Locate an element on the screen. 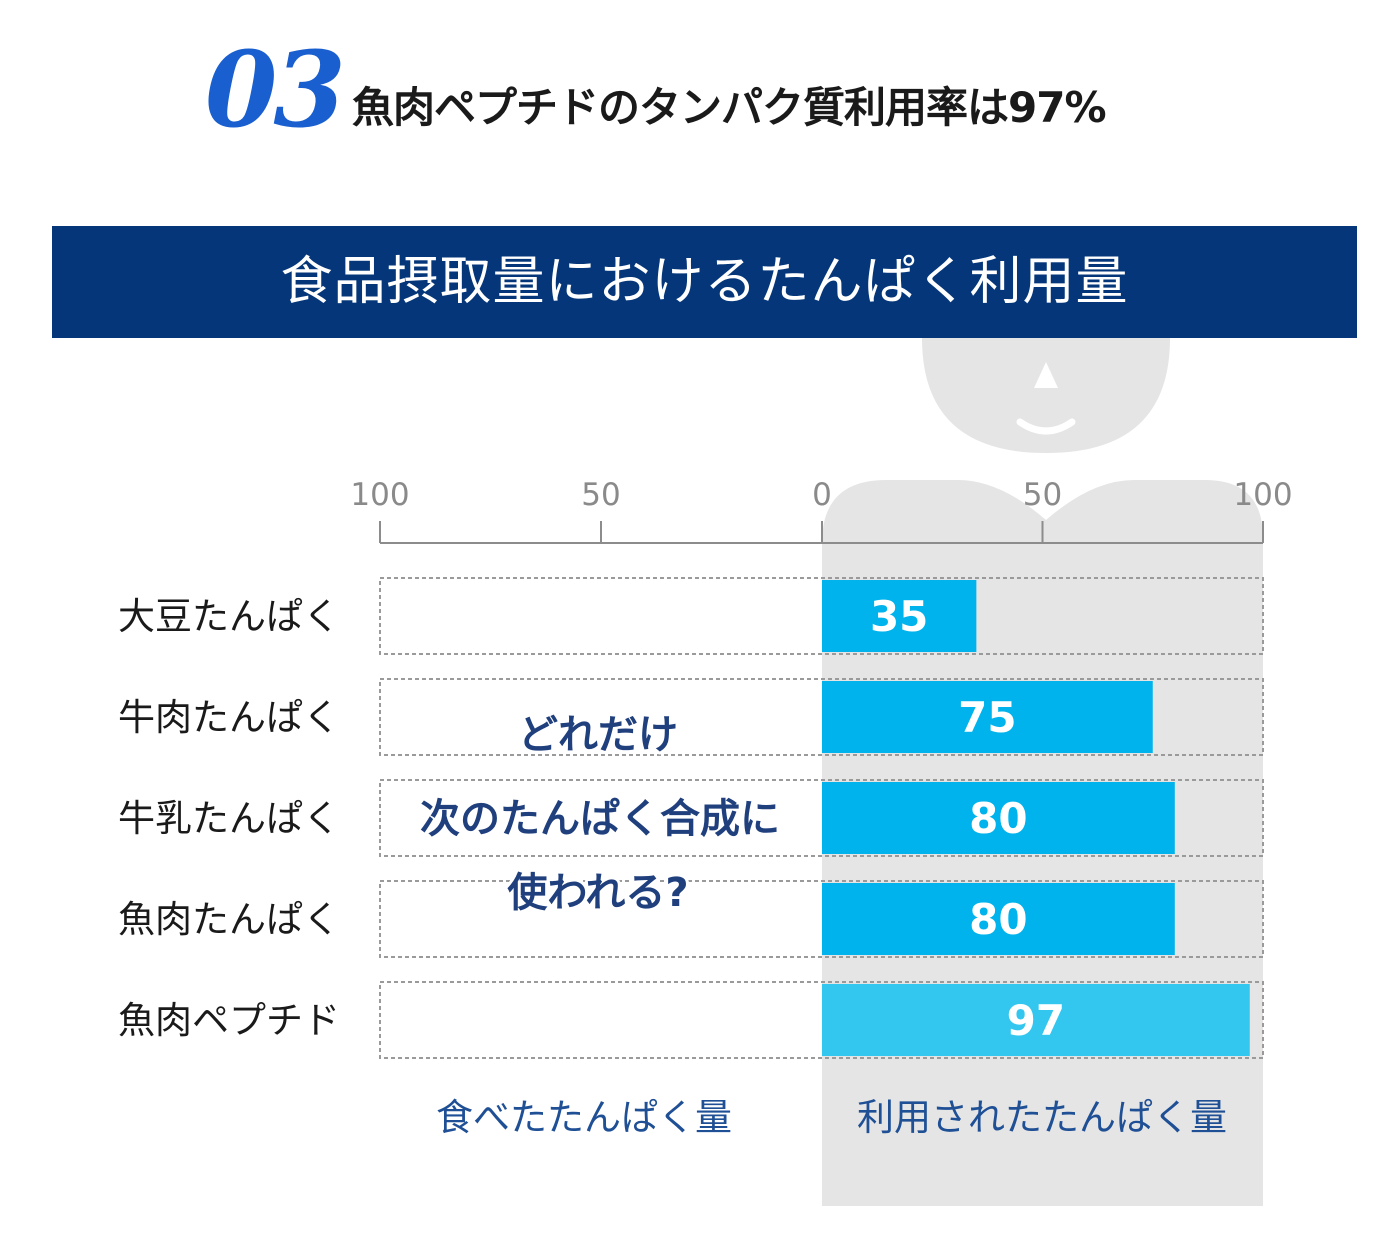 Image resolution: width=1380 pixels, height=1234 pixels. bar-value-label: 75 is located at coordinates (987, 717).